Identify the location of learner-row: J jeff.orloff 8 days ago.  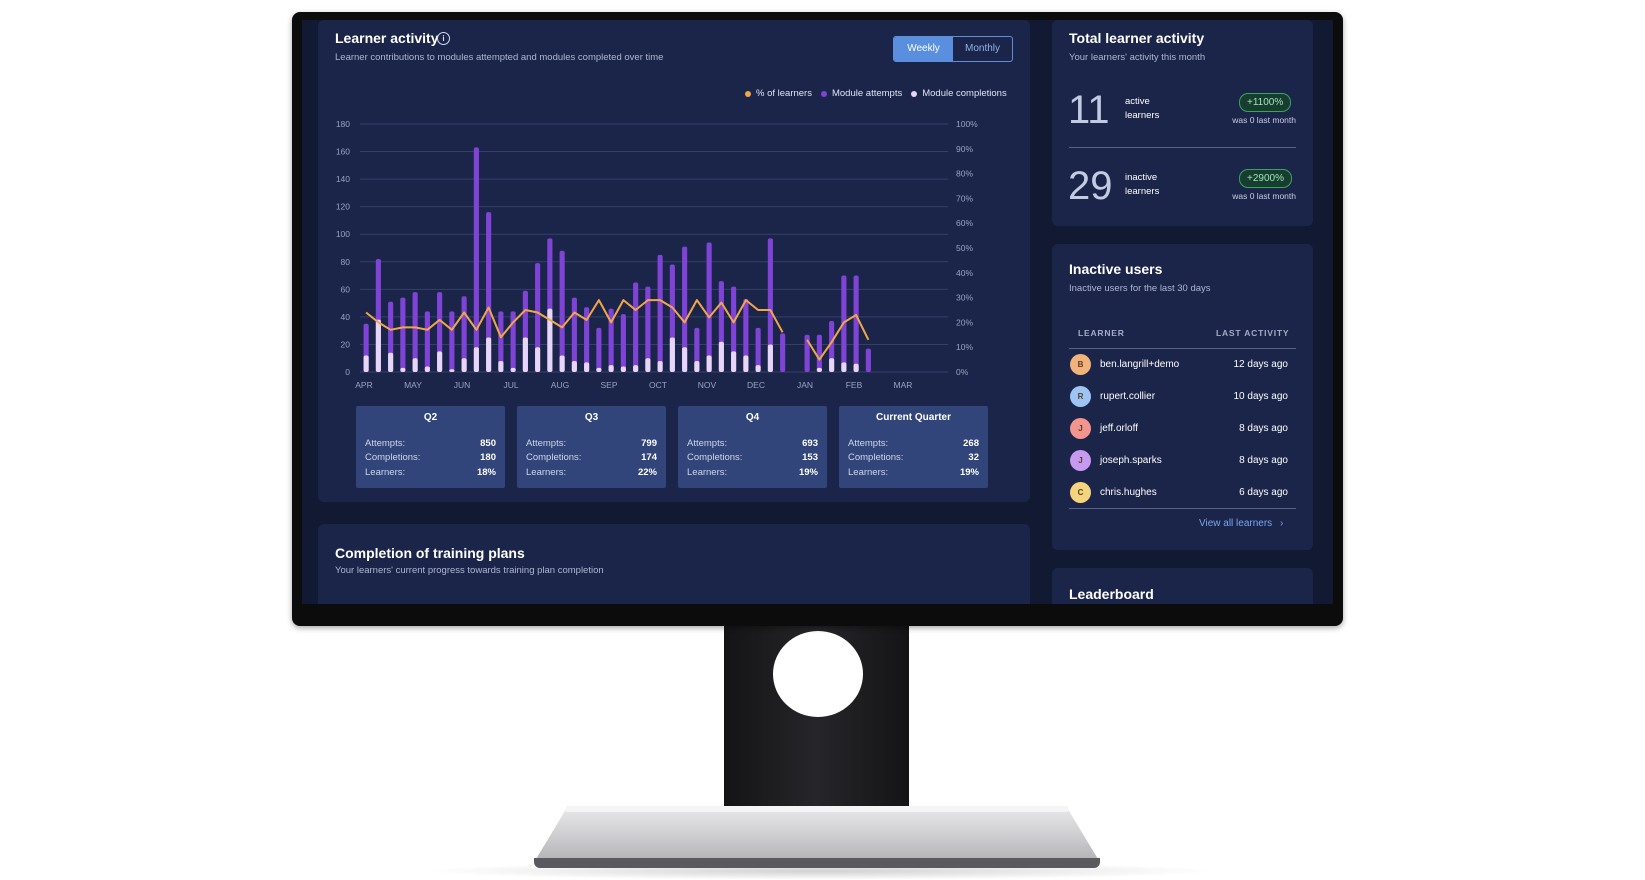
(1176, 429).